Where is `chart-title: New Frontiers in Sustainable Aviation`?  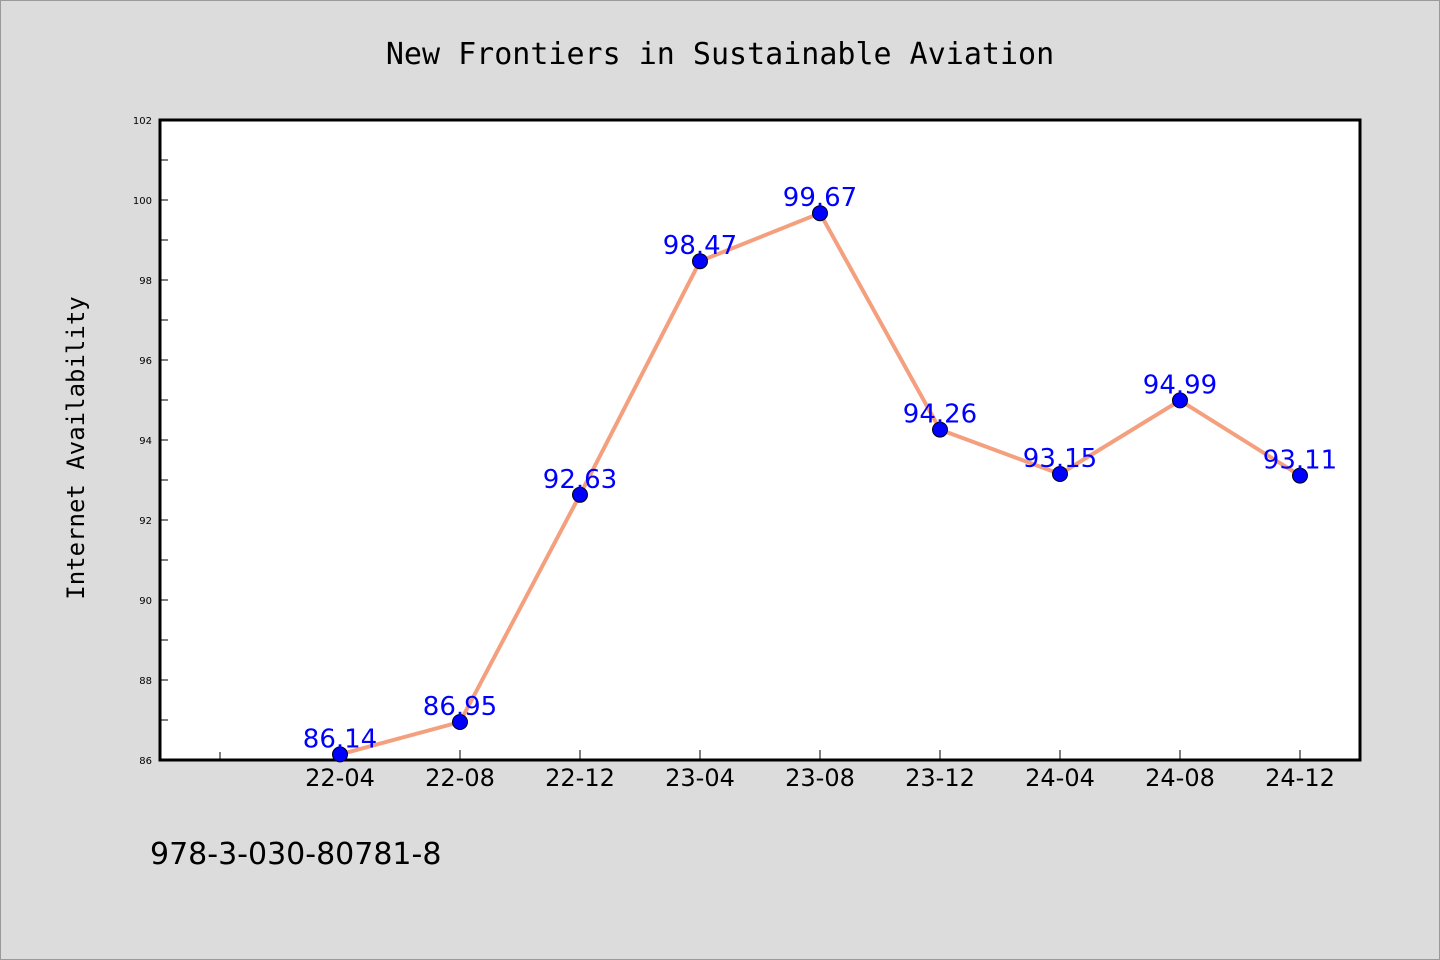
chart-title: New Frontiers in Sustainable Aviation is located at coordinates (720, 54).